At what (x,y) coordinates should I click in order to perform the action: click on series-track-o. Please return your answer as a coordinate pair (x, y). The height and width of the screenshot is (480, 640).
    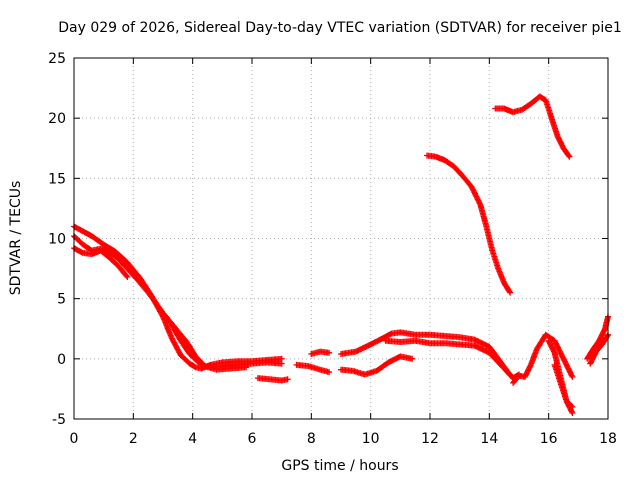
    Looking at the image, I should click on (597, 337).